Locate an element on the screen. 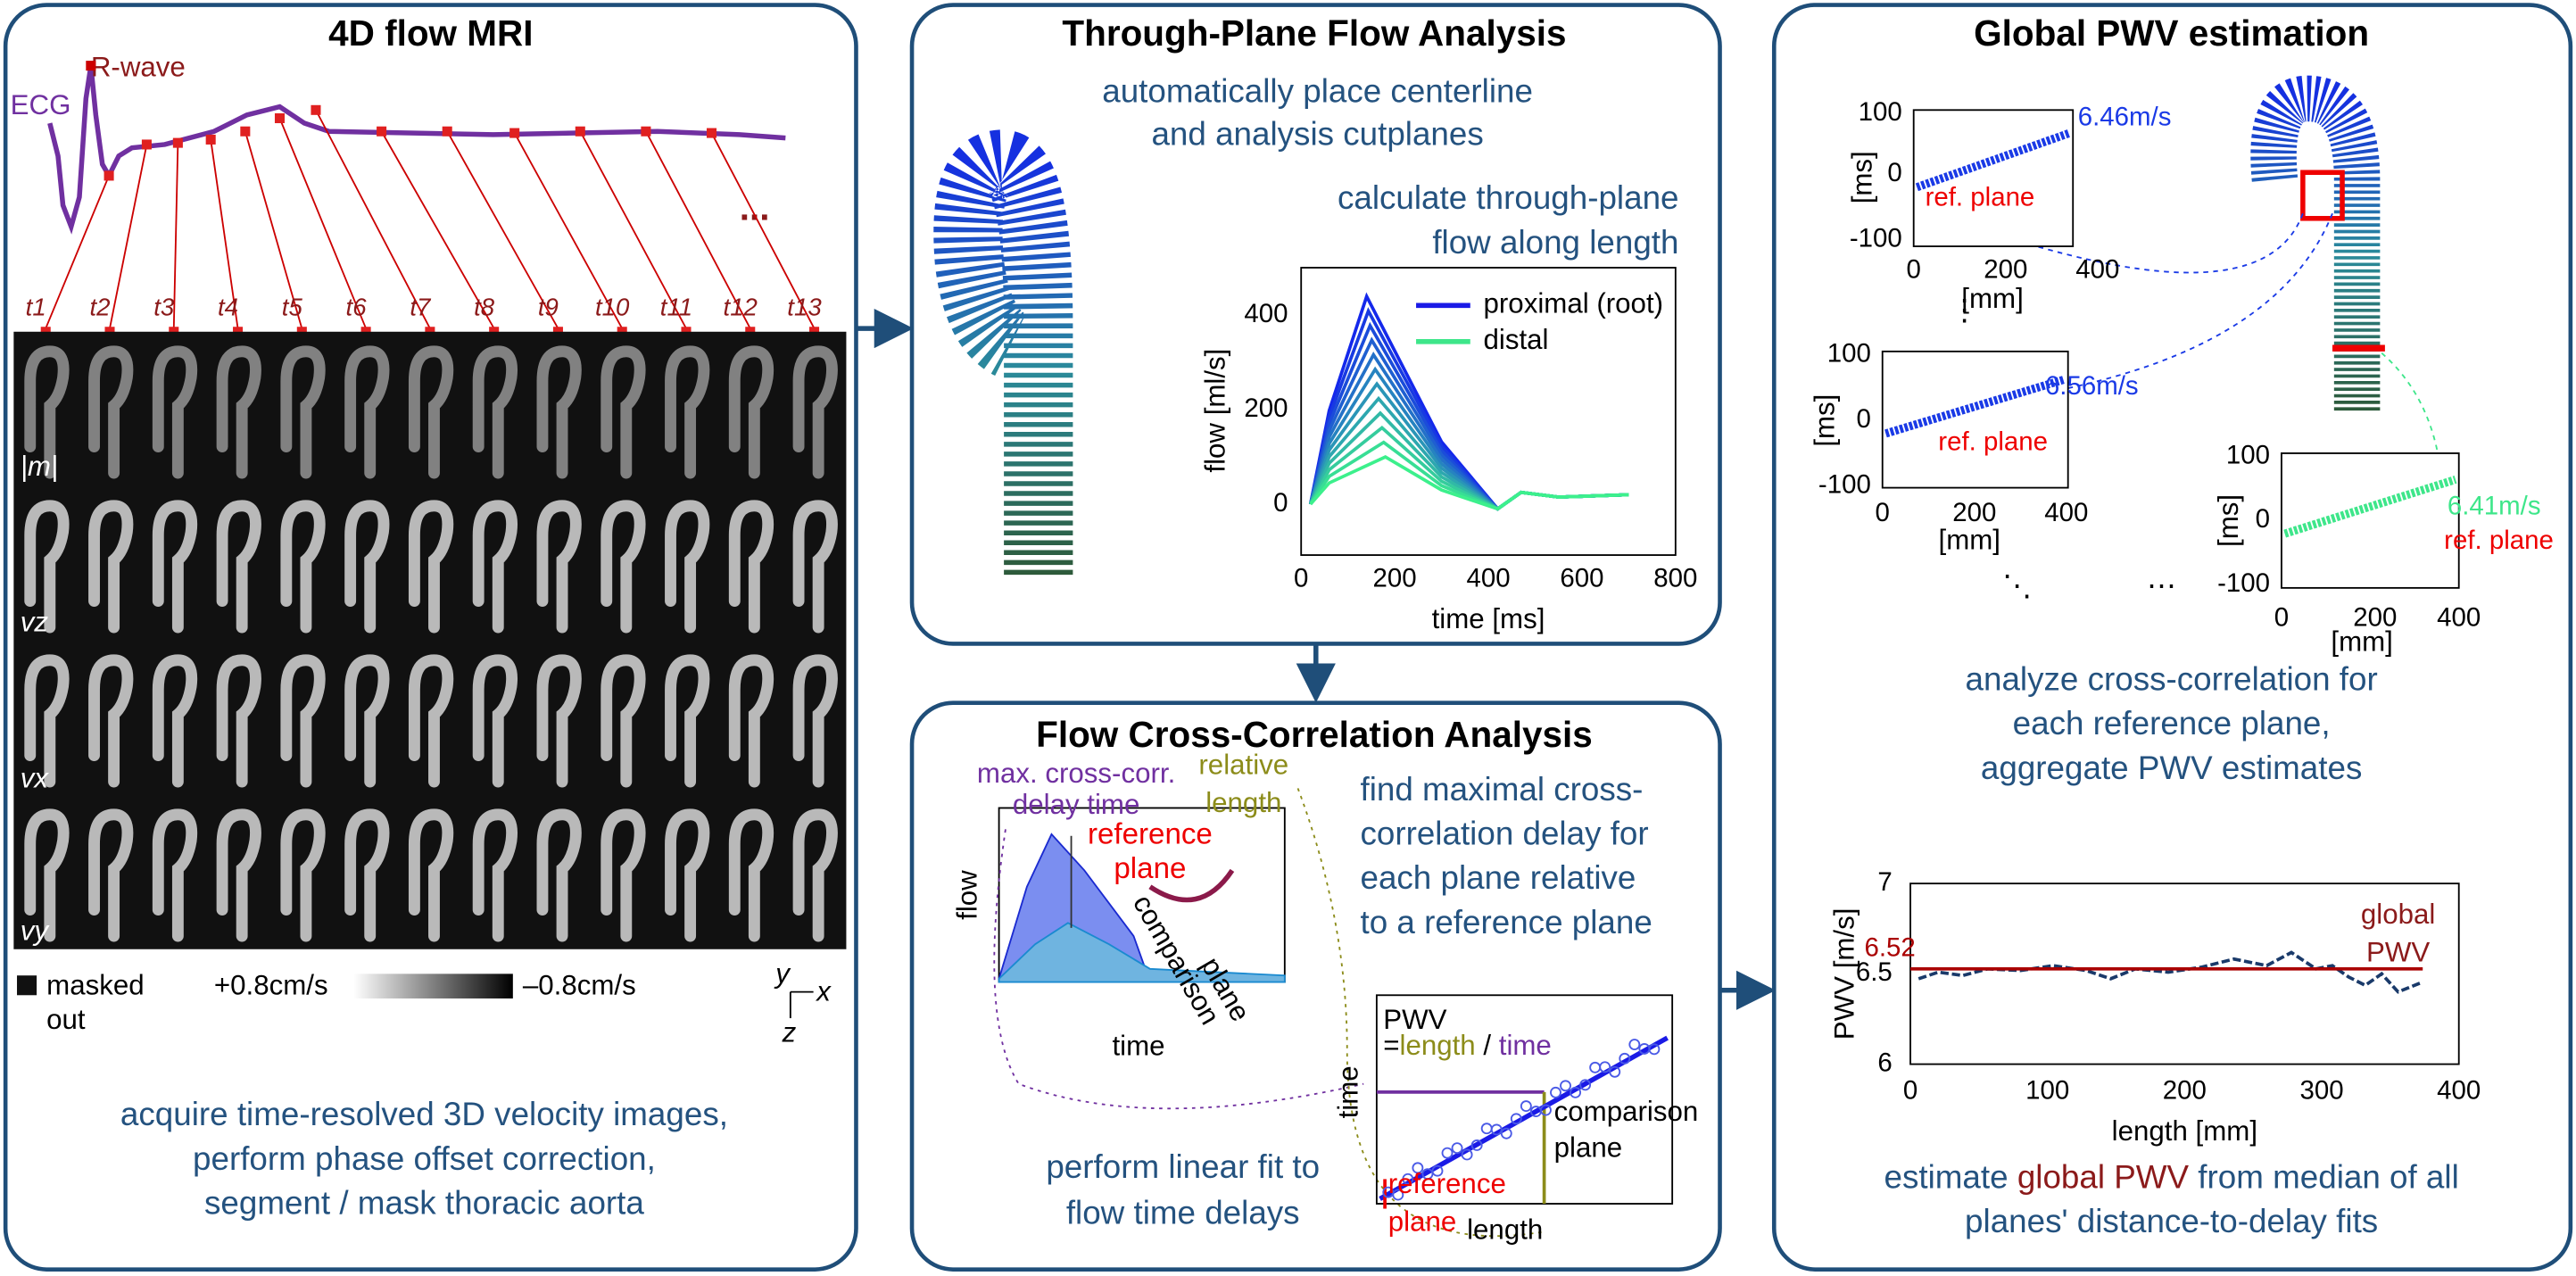 The height and width of the screenshot is (1276, 2576). time-label: t10 is located at coordinates (613, 306).